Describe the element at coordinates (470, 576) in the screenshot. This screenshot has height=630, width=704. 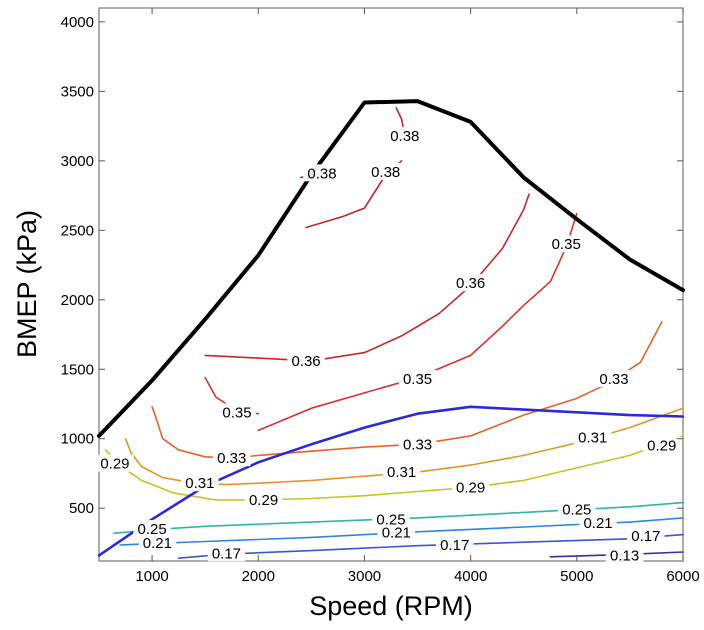
I see `x-tick-label: 4000` at that location.